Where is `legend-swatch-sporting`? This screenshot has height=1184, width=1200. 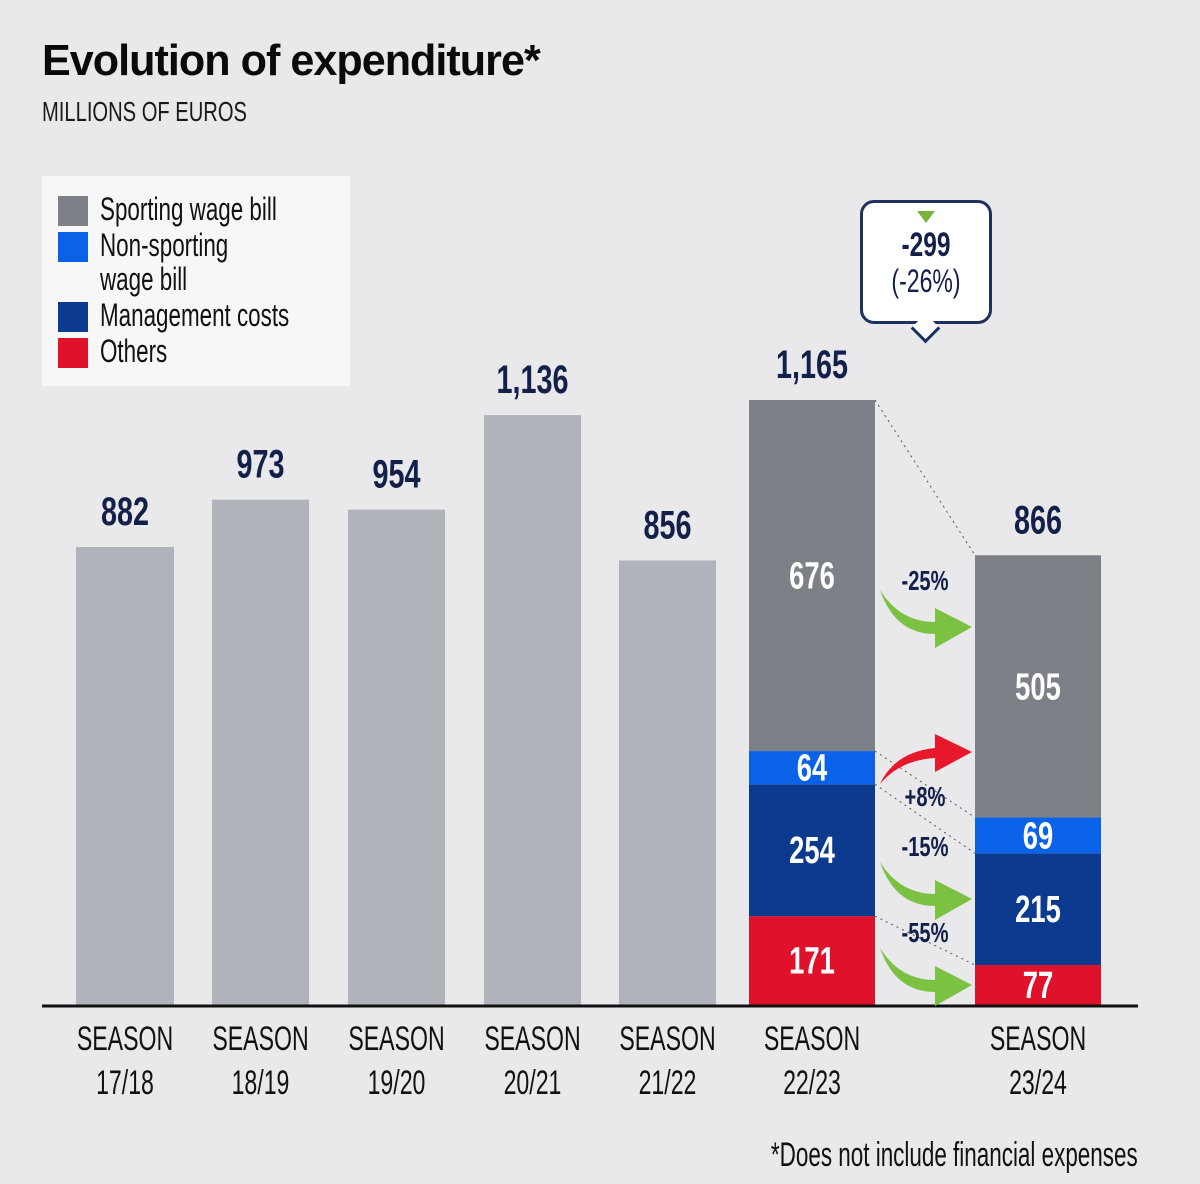 legend-swatch-sporting is located at coordinates (73, 211).